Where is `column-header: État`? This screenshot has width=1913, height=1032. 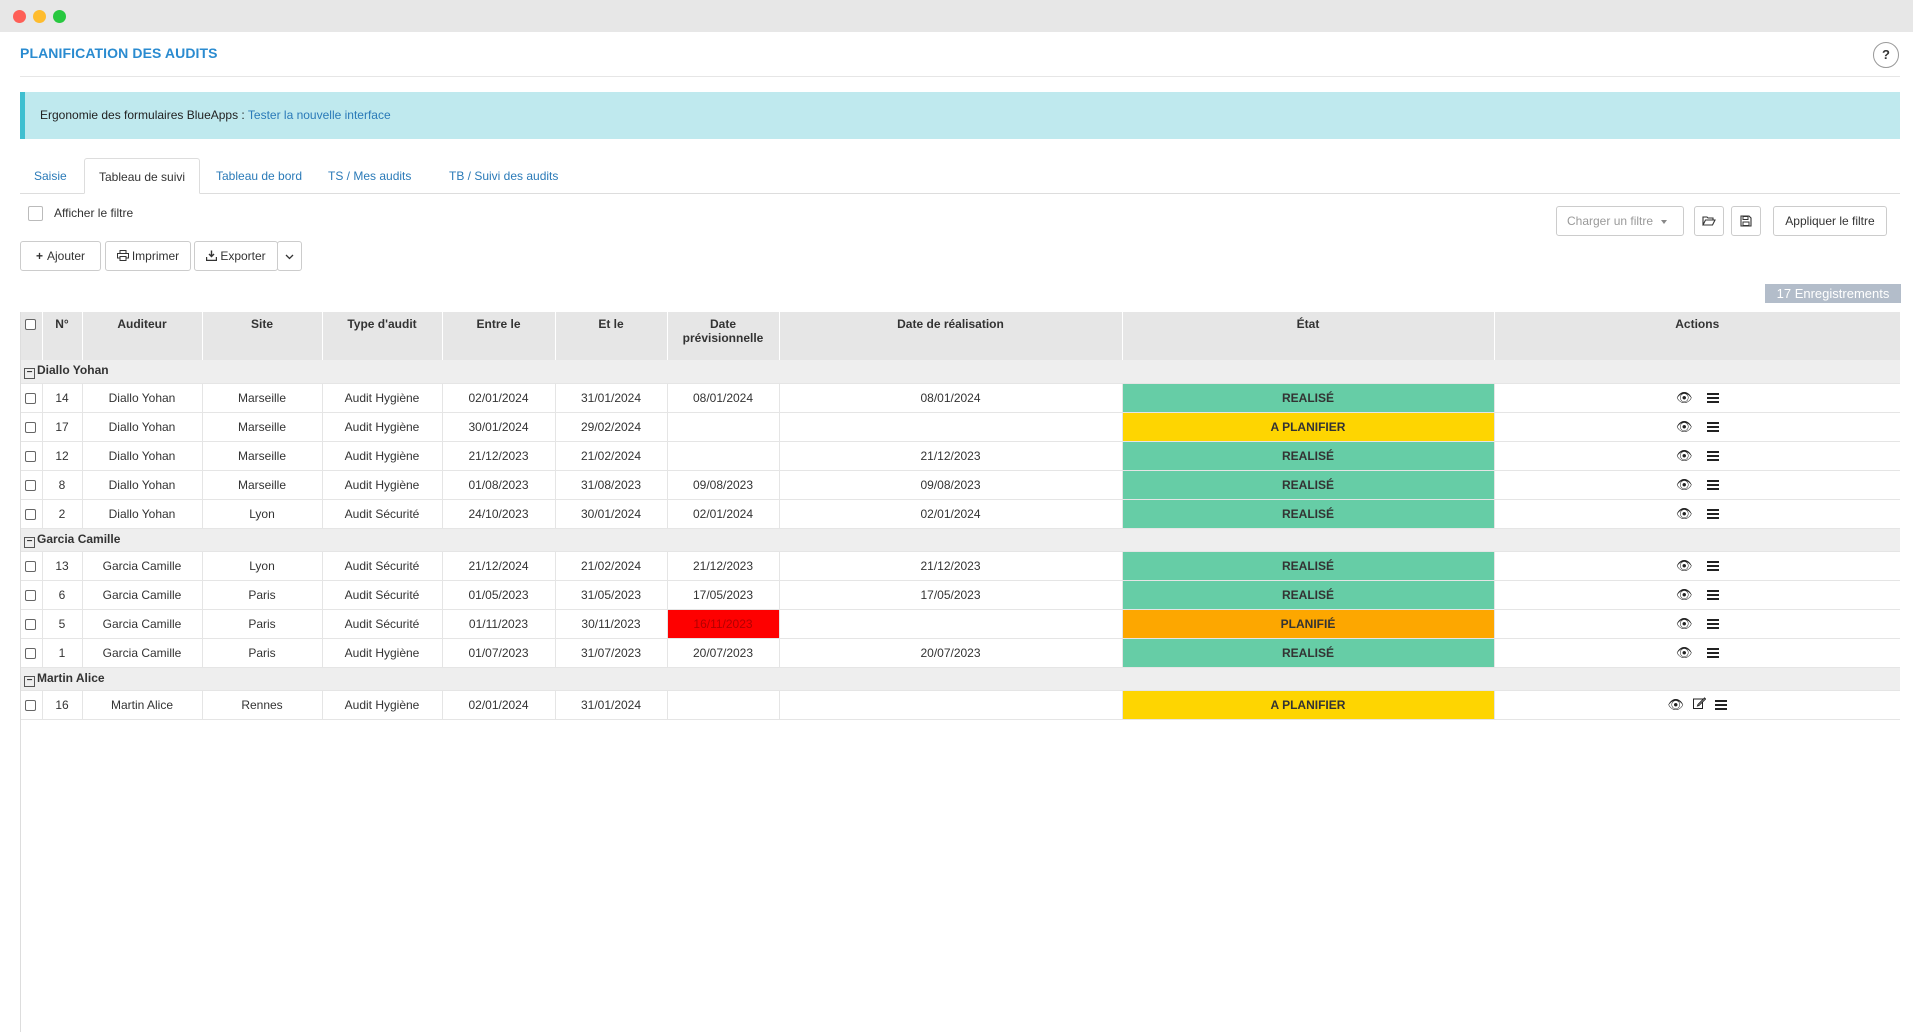 column-header: État is located at coordinates (1307, 336).